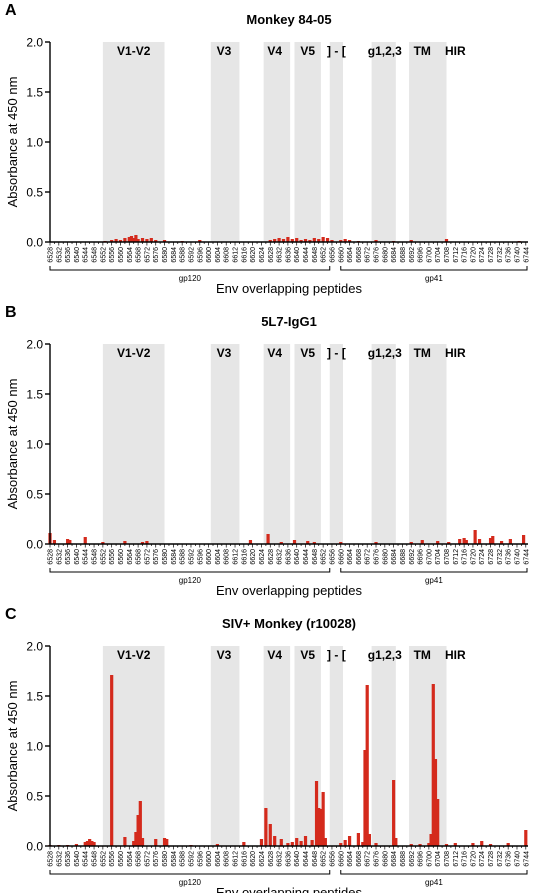  I want to click on x-tick-label: 6672, so click(368, 859).